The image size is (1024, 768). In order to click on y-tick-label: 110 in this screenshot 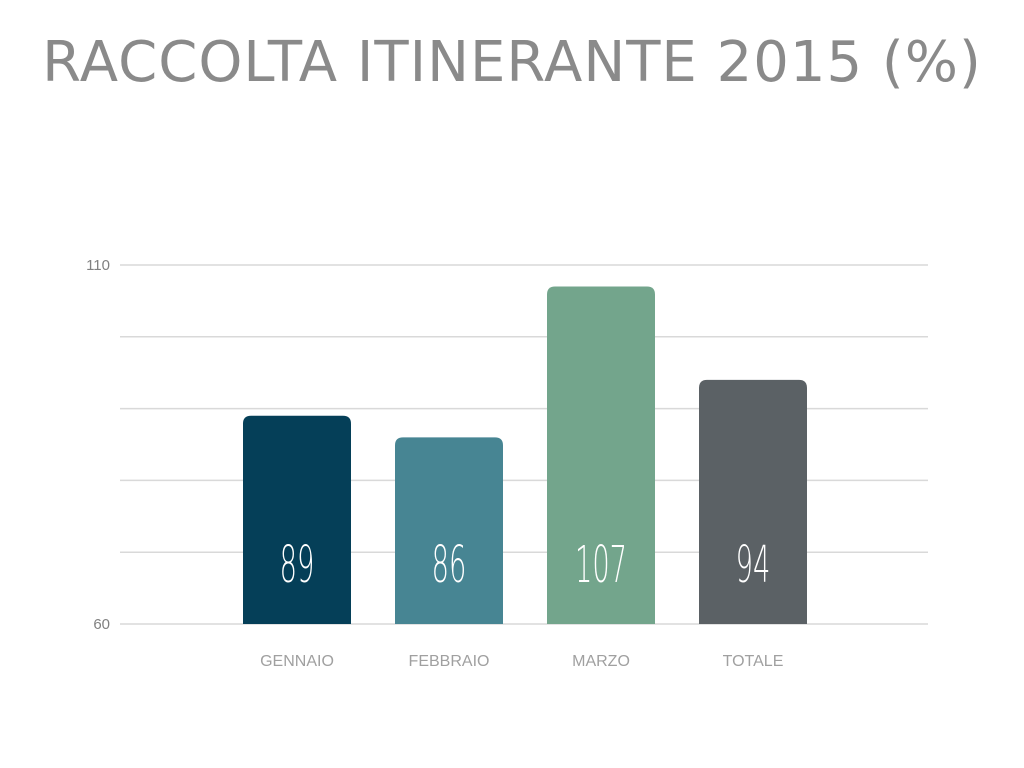, I will do `click(98, 265)`.